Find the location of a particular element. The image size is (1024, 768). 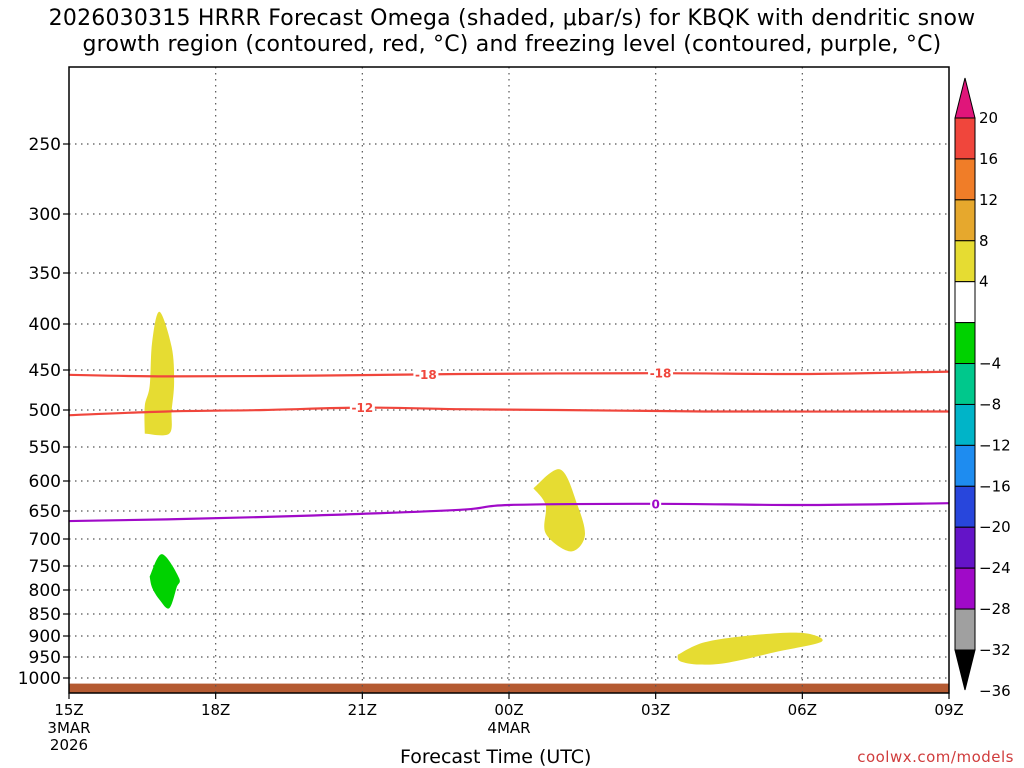

terrain-layer is located at coordinates (509, 688).